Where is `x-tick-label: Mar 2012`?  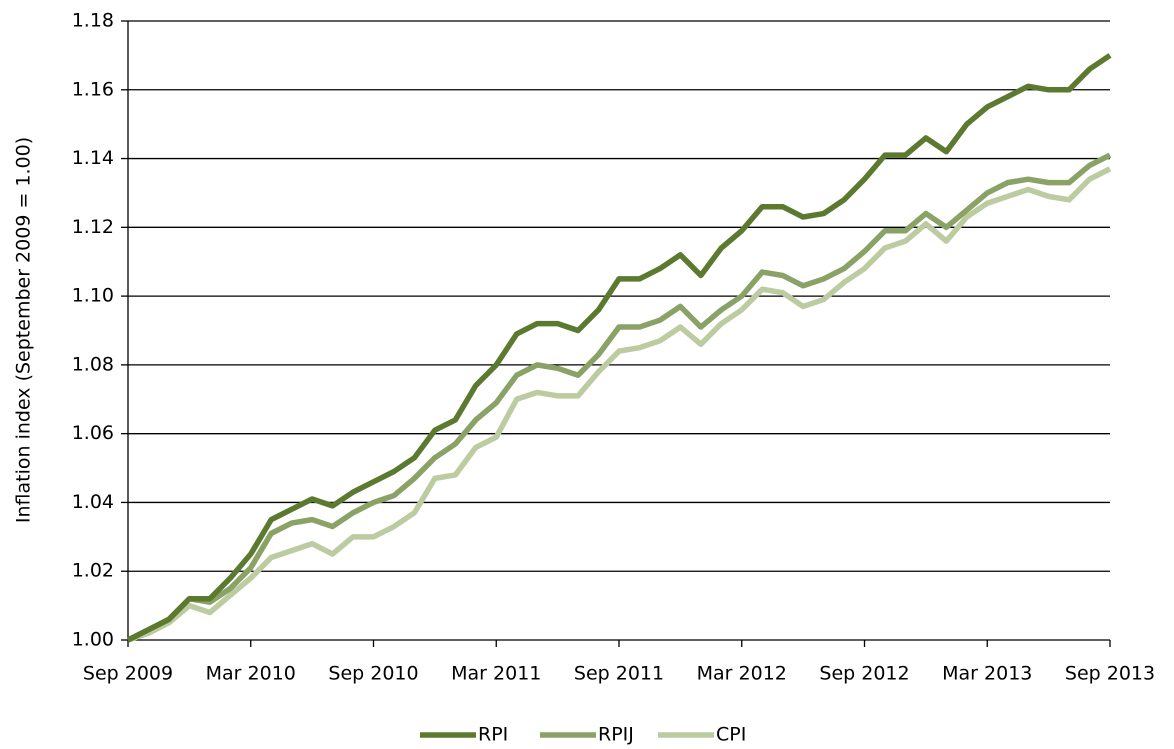 x-tick-label: Mar 2012 is located at coordinates (742, 674).